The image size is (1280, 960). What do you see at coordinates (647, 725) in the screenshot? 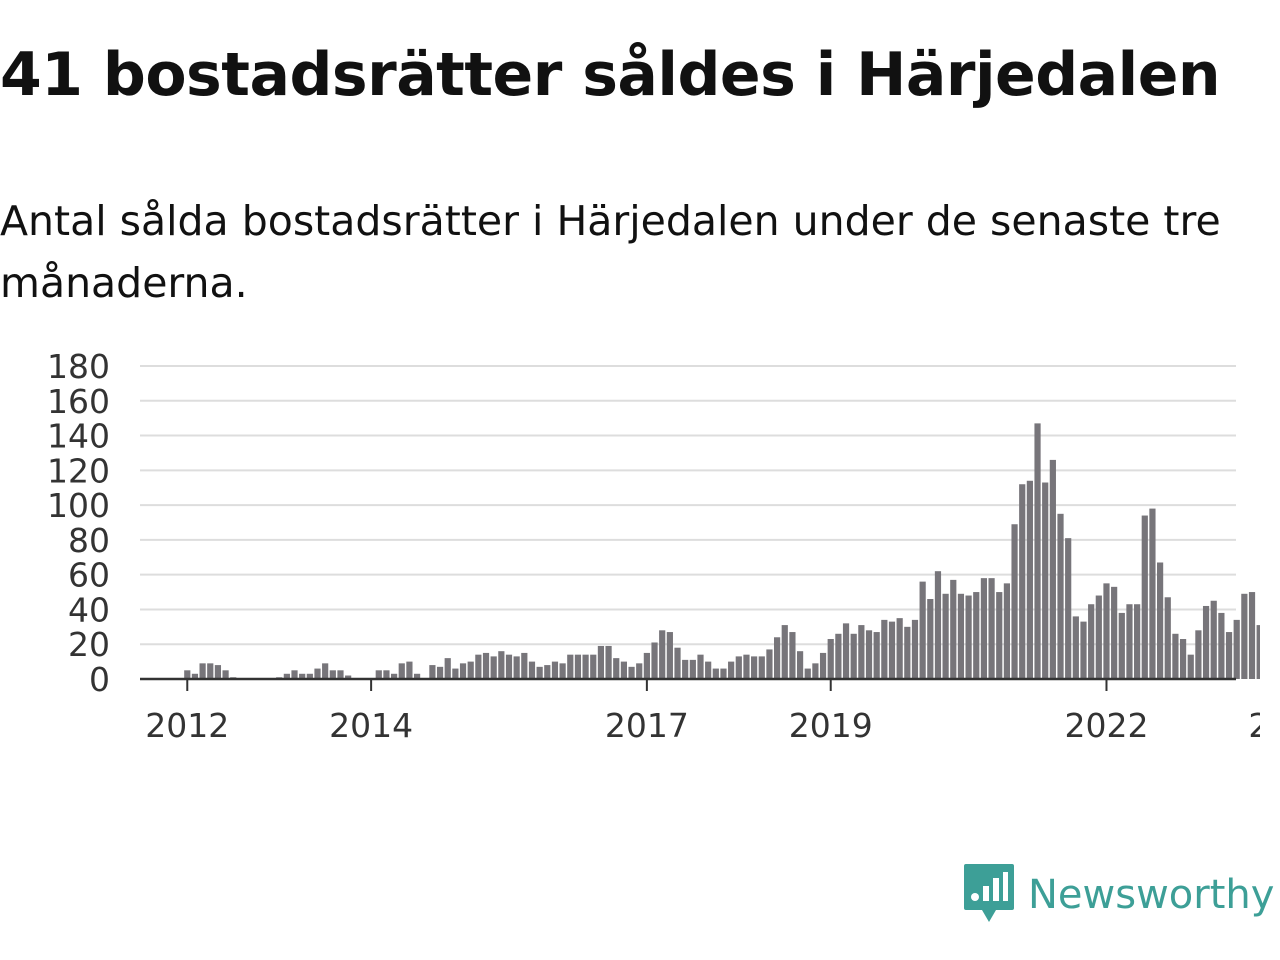
I see `x-tick-label: 2017` at bounding box center [647, 725].